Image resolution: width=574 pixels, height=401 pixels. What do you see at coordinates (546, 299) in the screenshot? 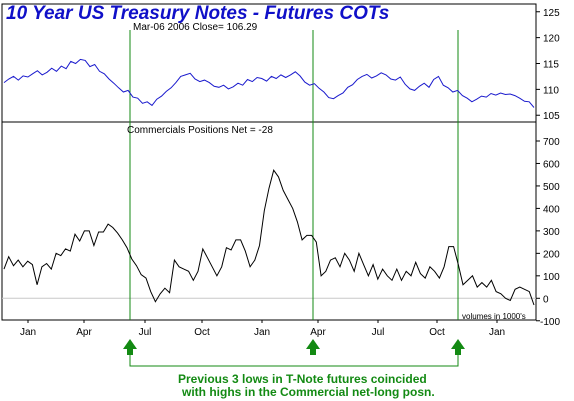
I see `cot-tick-label: 0` at bounding box center [546, 299].